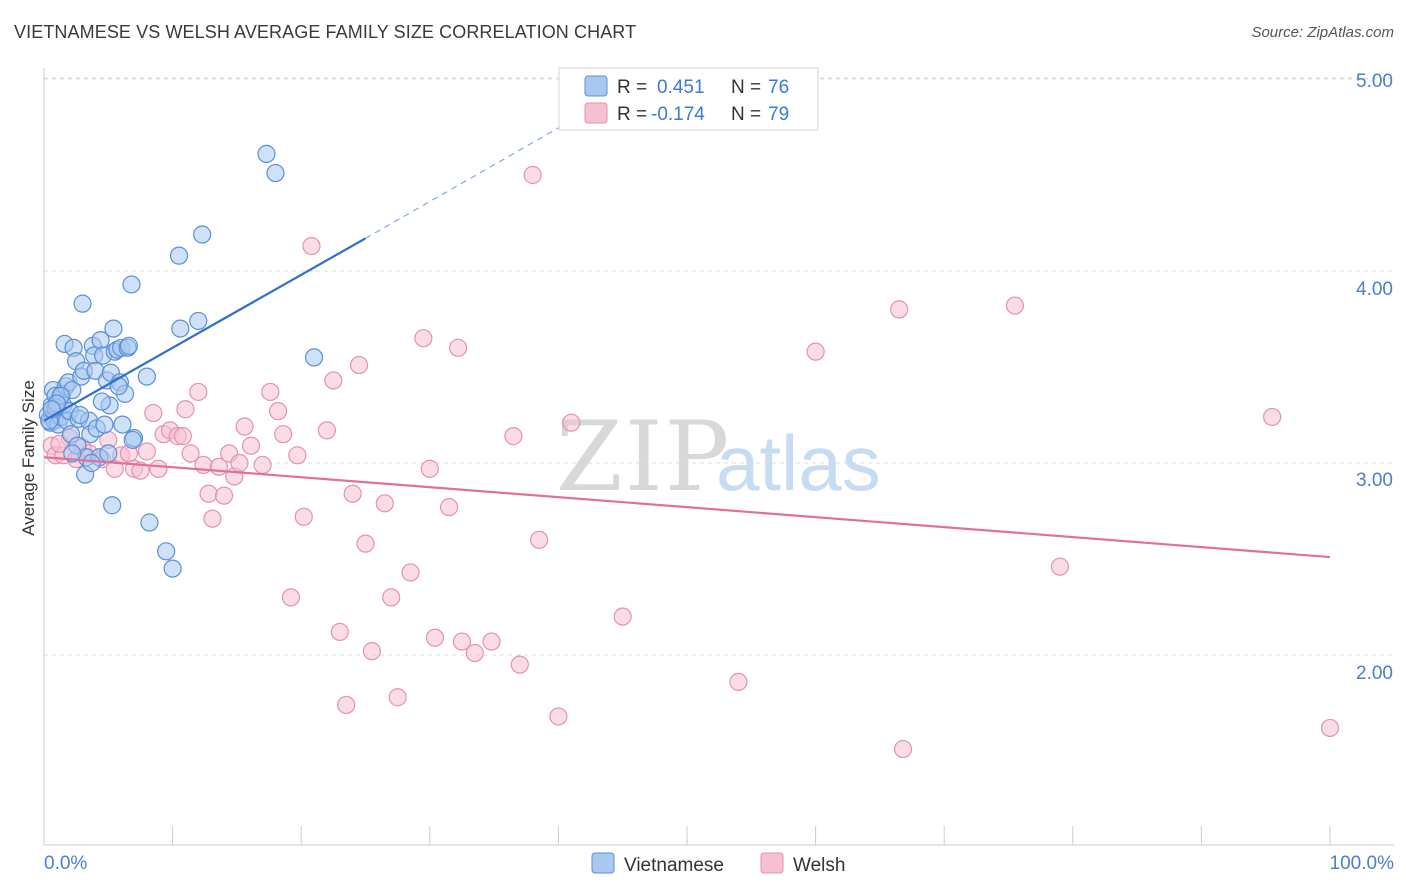 The width and height of the screenshot is (1406, 892). What do you see at coordinates (772, 863) in the screenshot?
I see `bottom-swatch-welsh` at bounding box center [772, 863].